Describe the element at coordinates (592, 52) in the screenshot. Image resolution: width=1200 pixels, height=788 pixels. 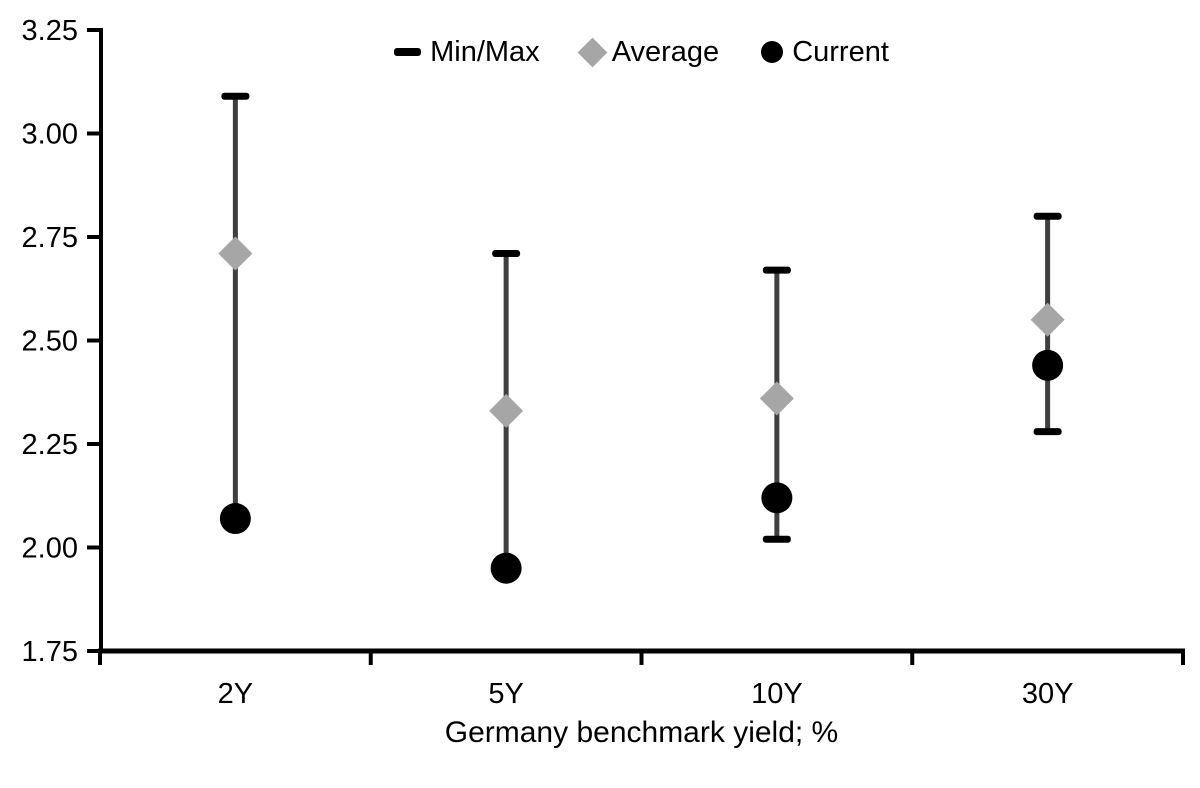
I see `average-diamond-icon` at that location.